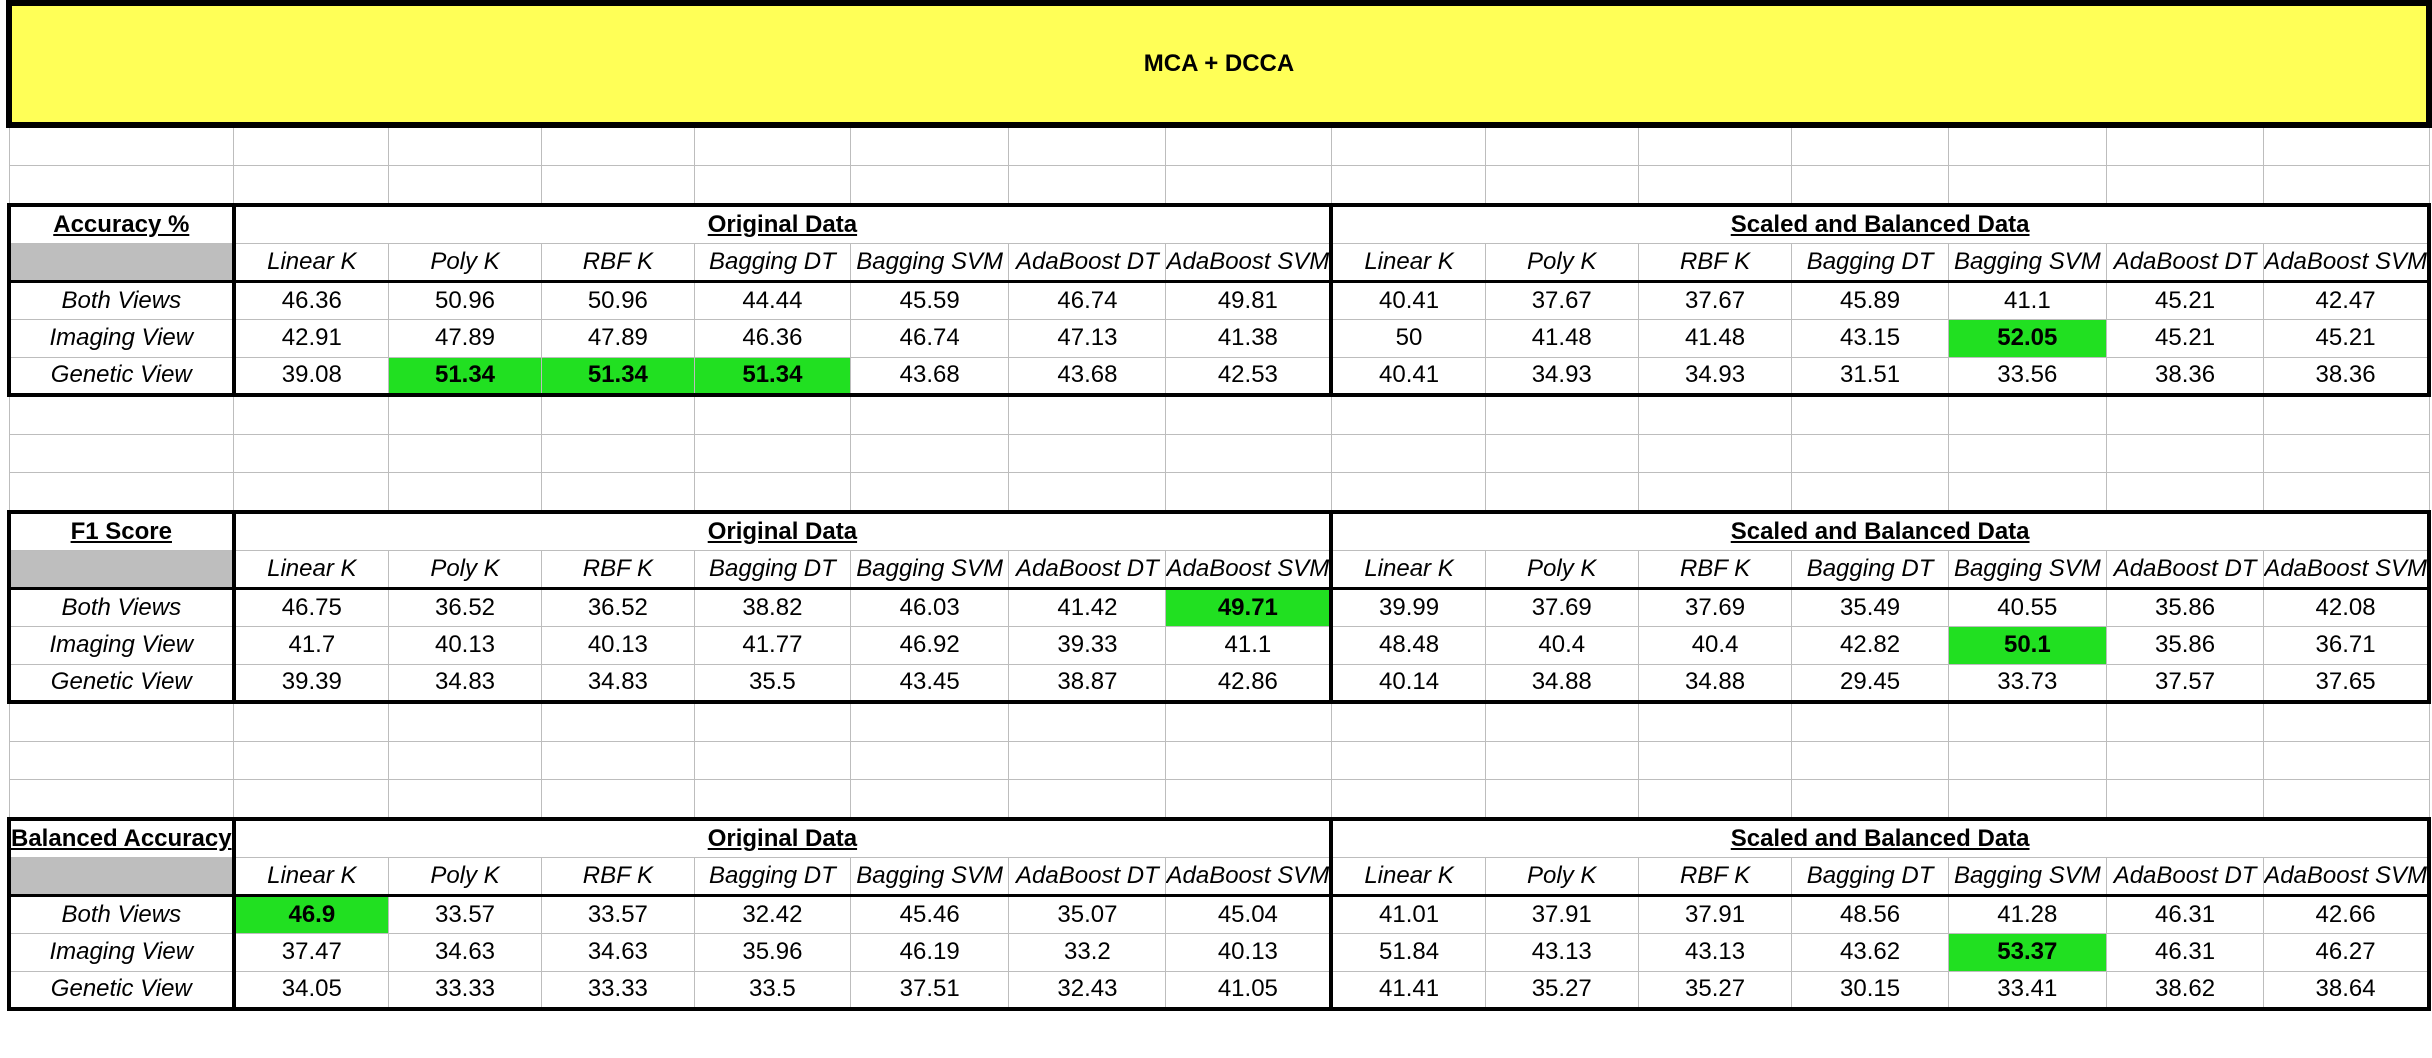 Image resolution: width=2432 pixels, height=1058 pixels. Describe the element at coordinates (1249, 683) in the screenshot. I see `value-cell: 42.86` at that location.